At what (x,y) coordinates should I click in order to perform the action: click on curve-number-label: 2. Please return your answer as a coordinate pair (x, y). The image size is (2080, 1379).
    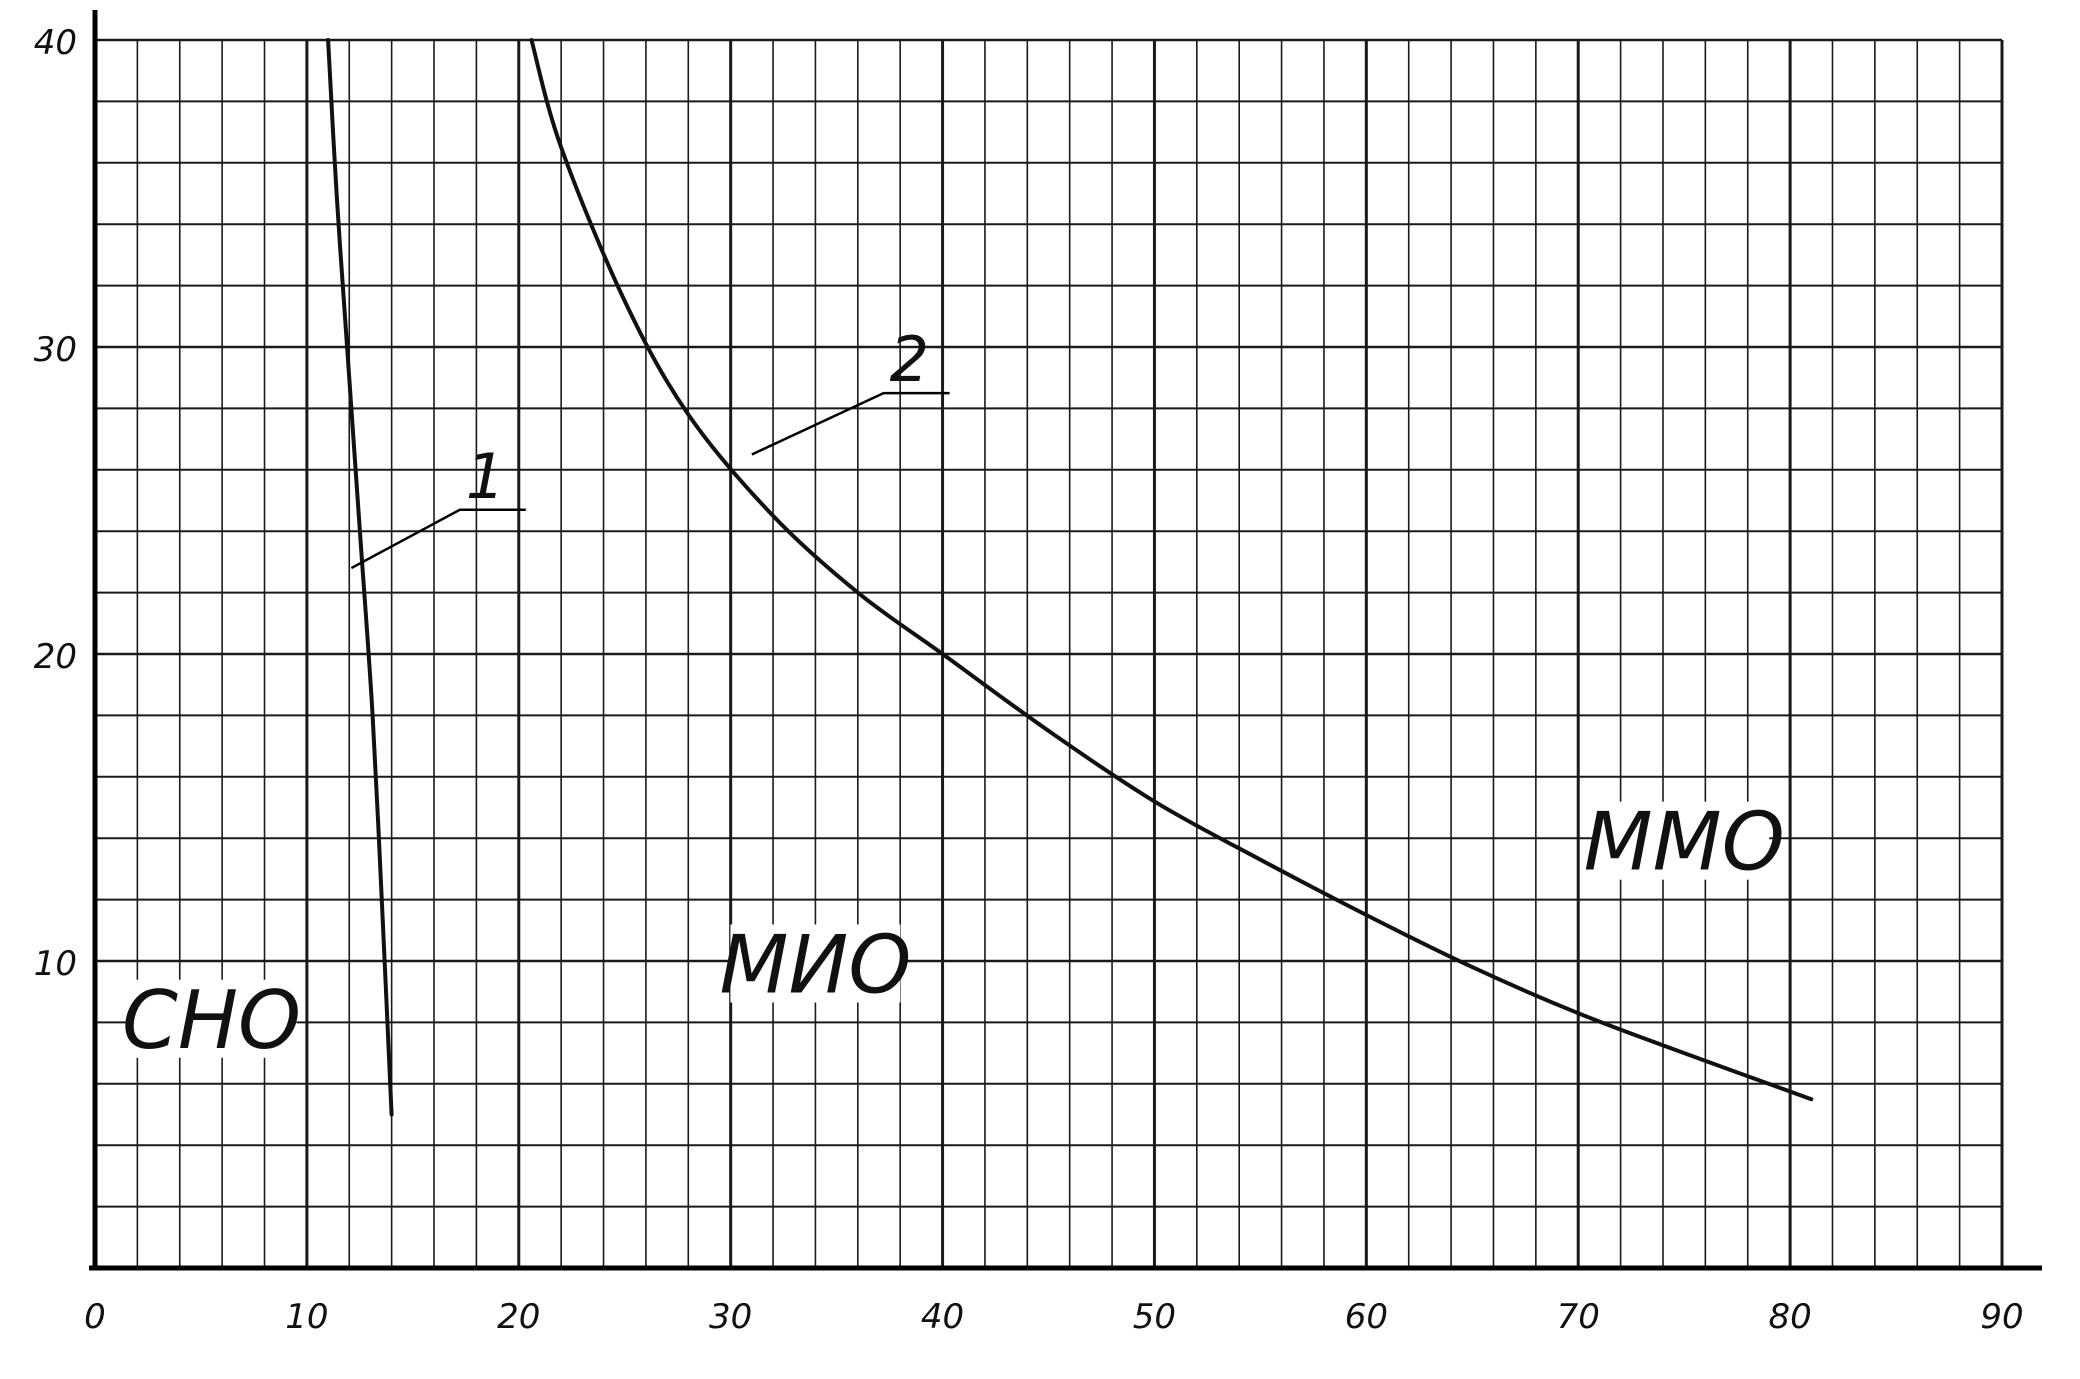
    Looking at the image, I should click on (909, 359).